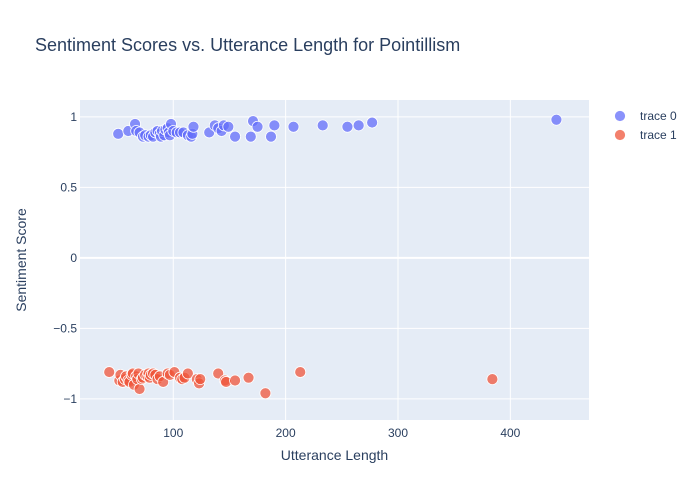  Describe the element at coordinates (21, 260) in the screenshot. I see `y-axis-title: Sentiment Score` at that location.